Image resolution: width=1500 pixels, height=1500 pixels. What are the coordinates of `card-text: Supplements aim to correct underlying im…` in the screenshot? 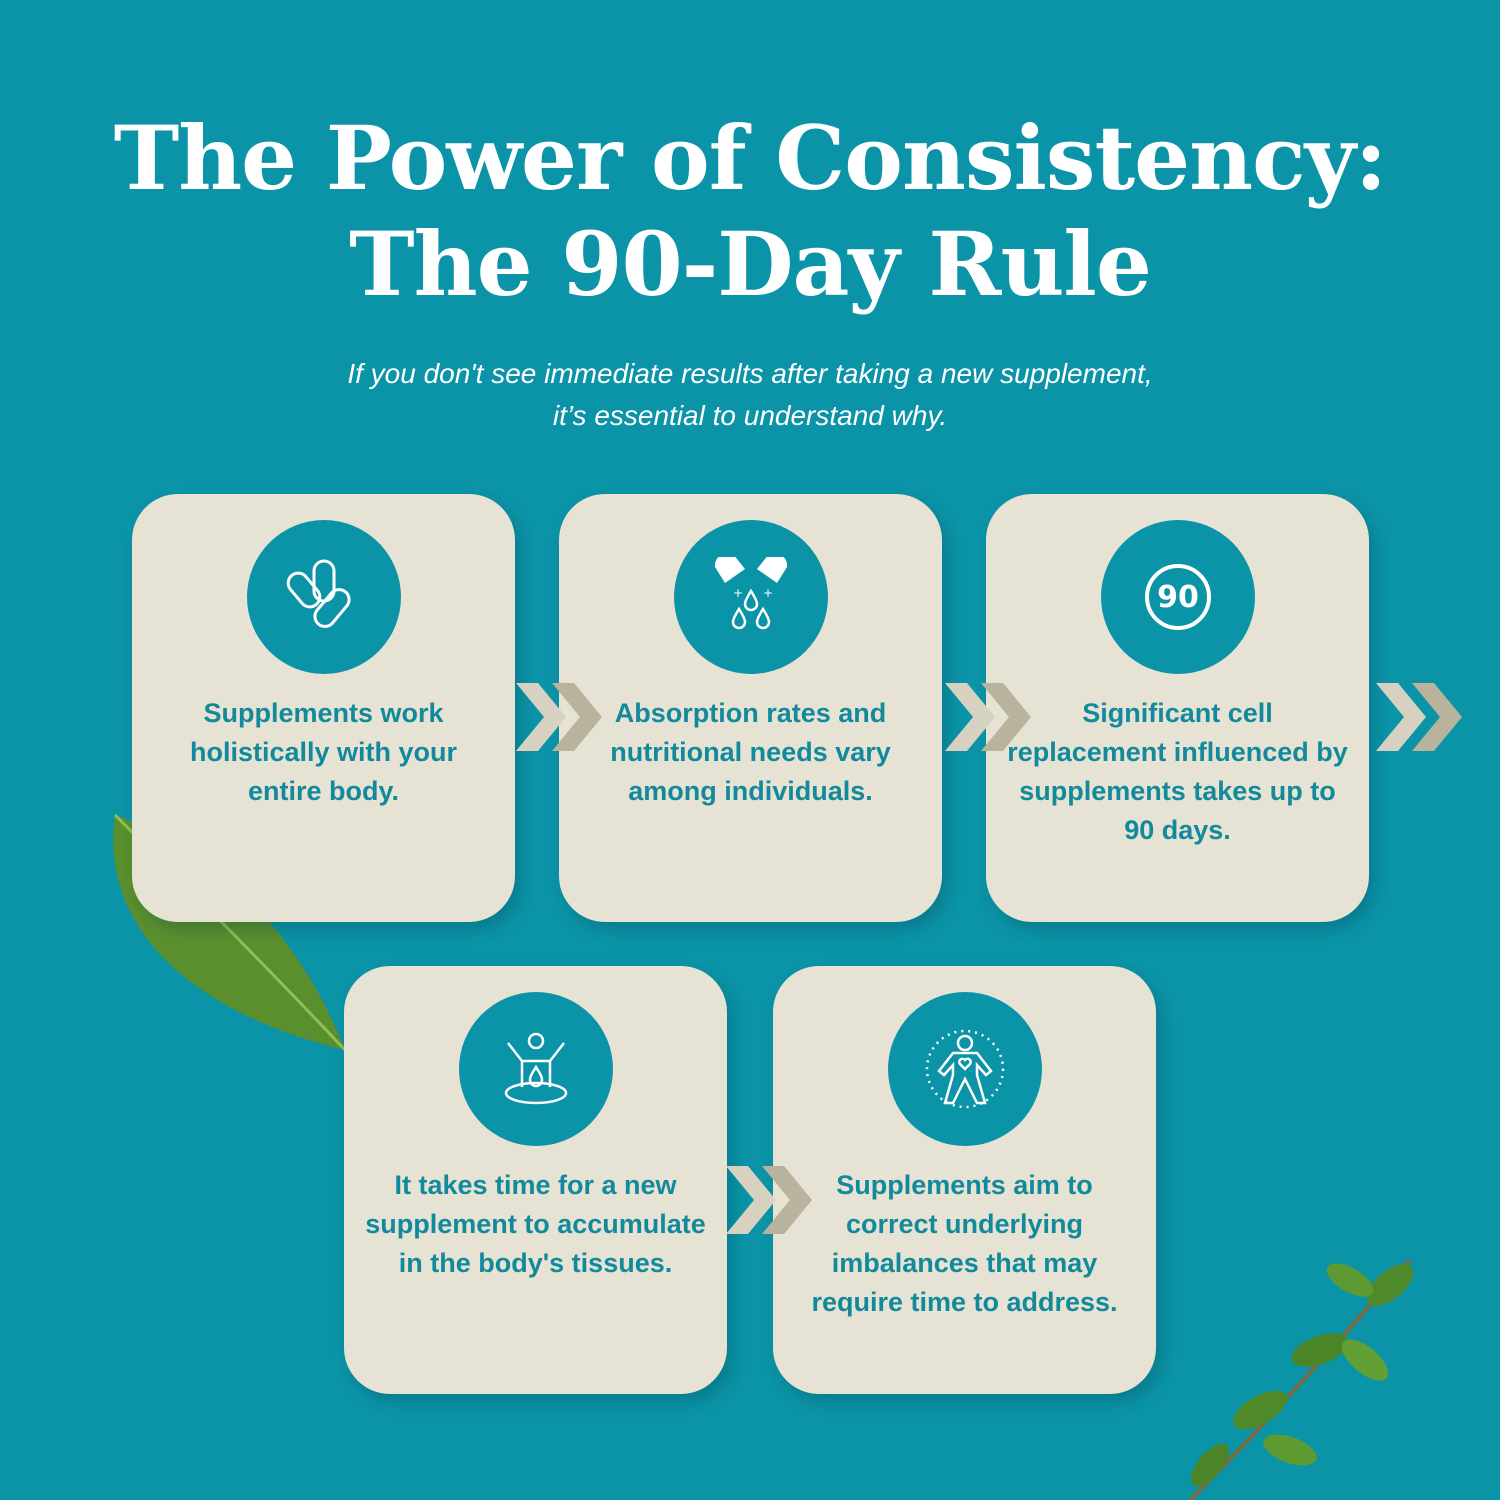 It's located at (964, 1243).